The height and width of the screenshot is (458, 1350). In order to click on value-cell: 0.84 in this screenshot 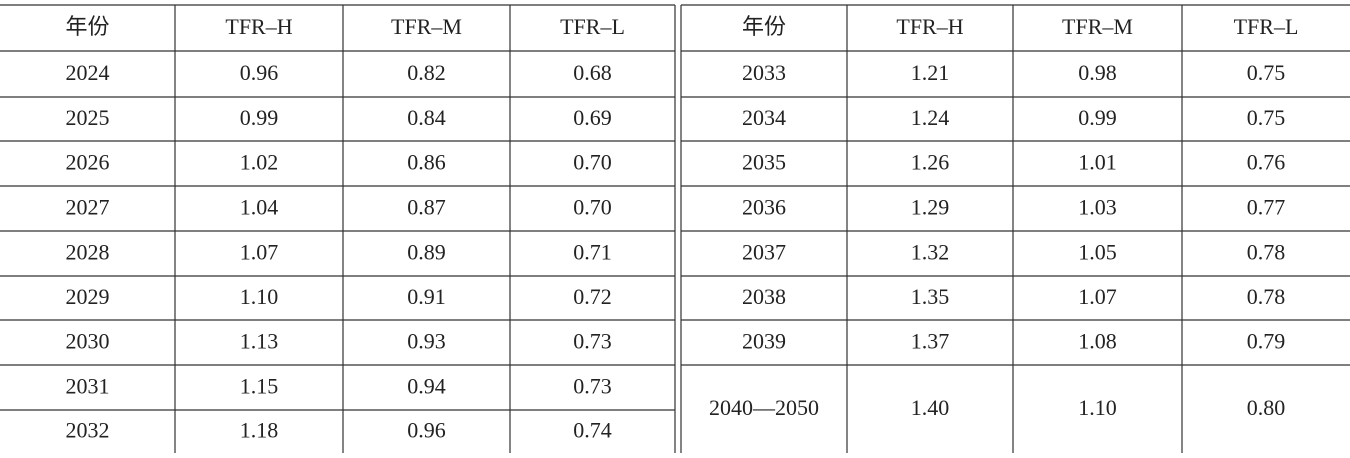, I will do `click(426, 117)`.